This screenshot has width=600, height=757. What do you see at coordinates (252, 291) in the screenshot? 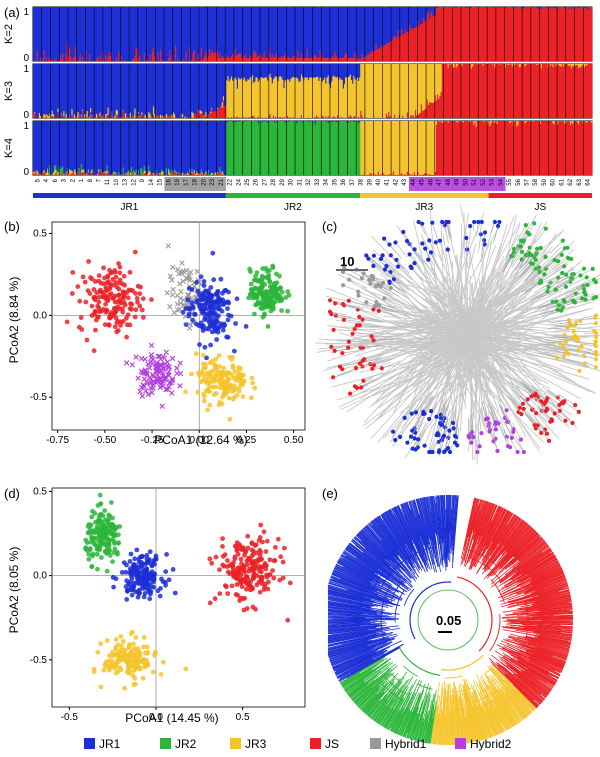
I see `point-JR2` at bounding box center [252, 291].